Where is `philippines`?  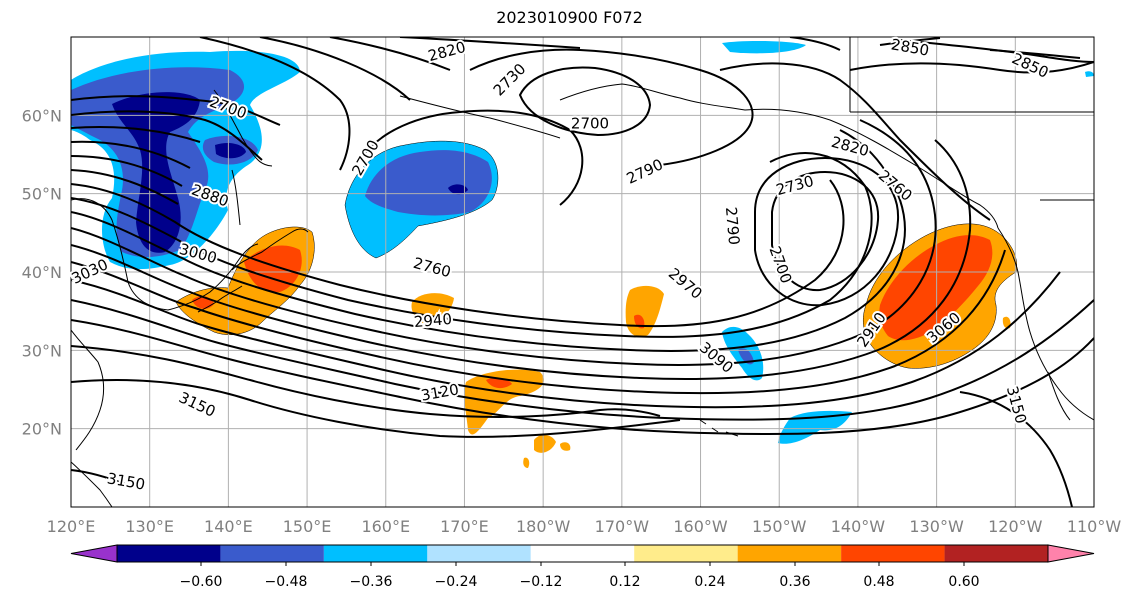 philippines is located at coordinates (92, 484).